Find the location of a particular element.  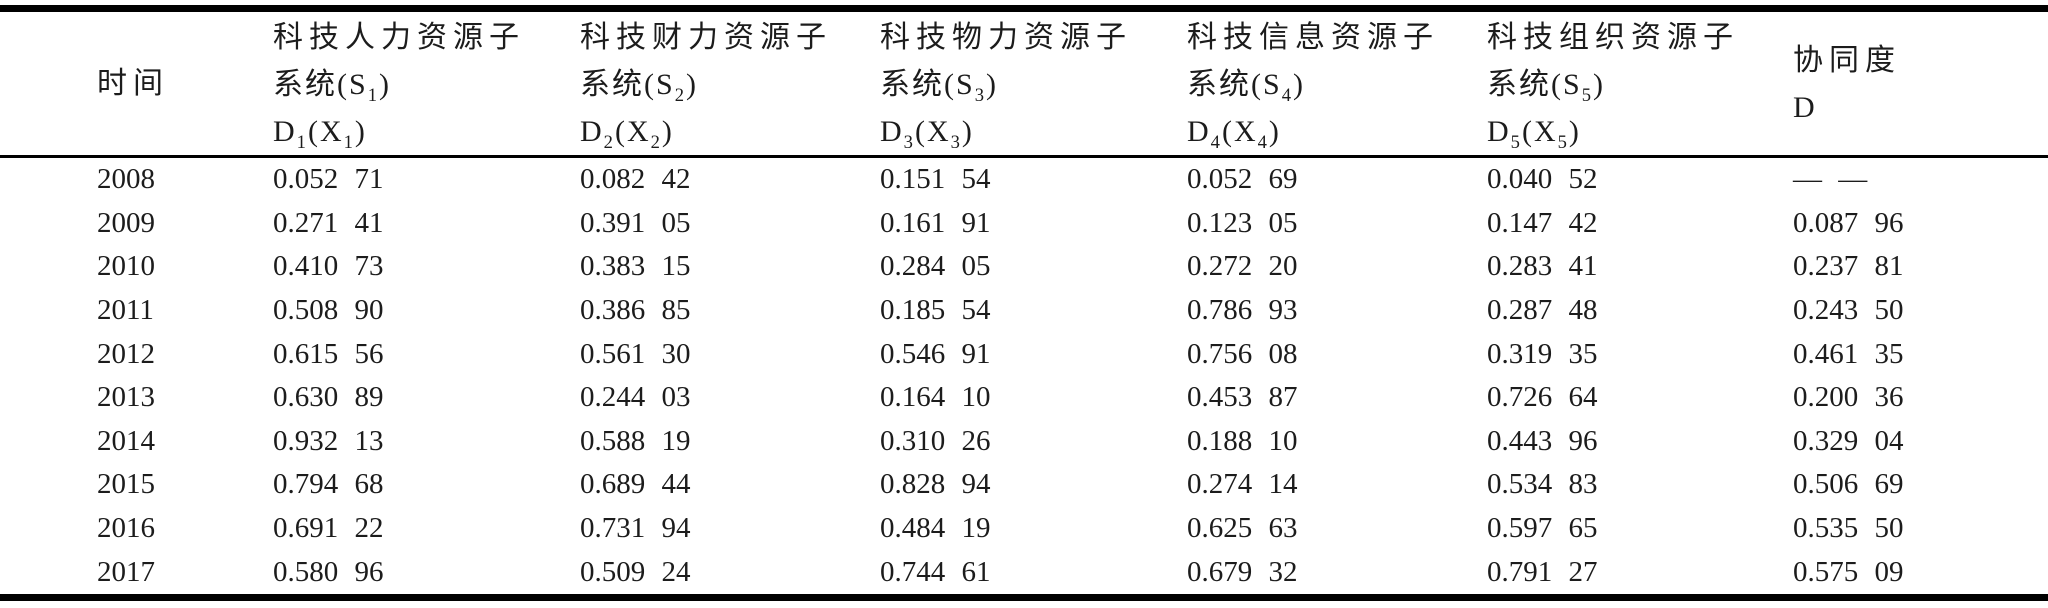

value-cell: 0.391 05 is located at coordinates (635, 222).